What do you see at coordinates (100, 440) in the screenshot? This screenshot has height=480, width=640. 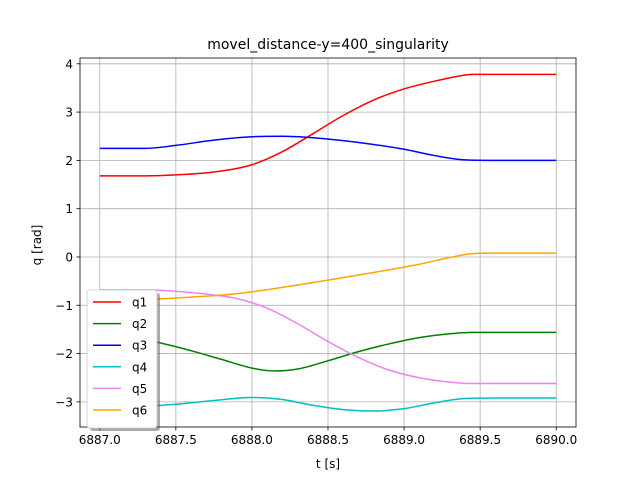 I see `x-tick-label: 6887.0` at bounding box center [100, 440].